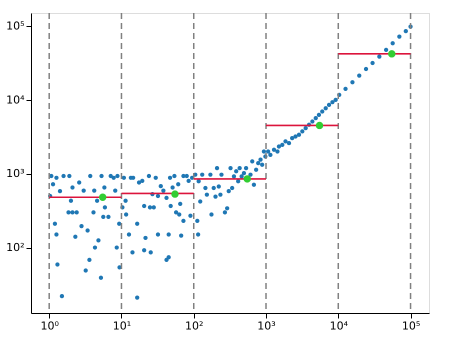  What do you see at coordinates (122, 326) in the screenshot?
I see `x-tick-label: 10¹` at bounding box center [122, 326].